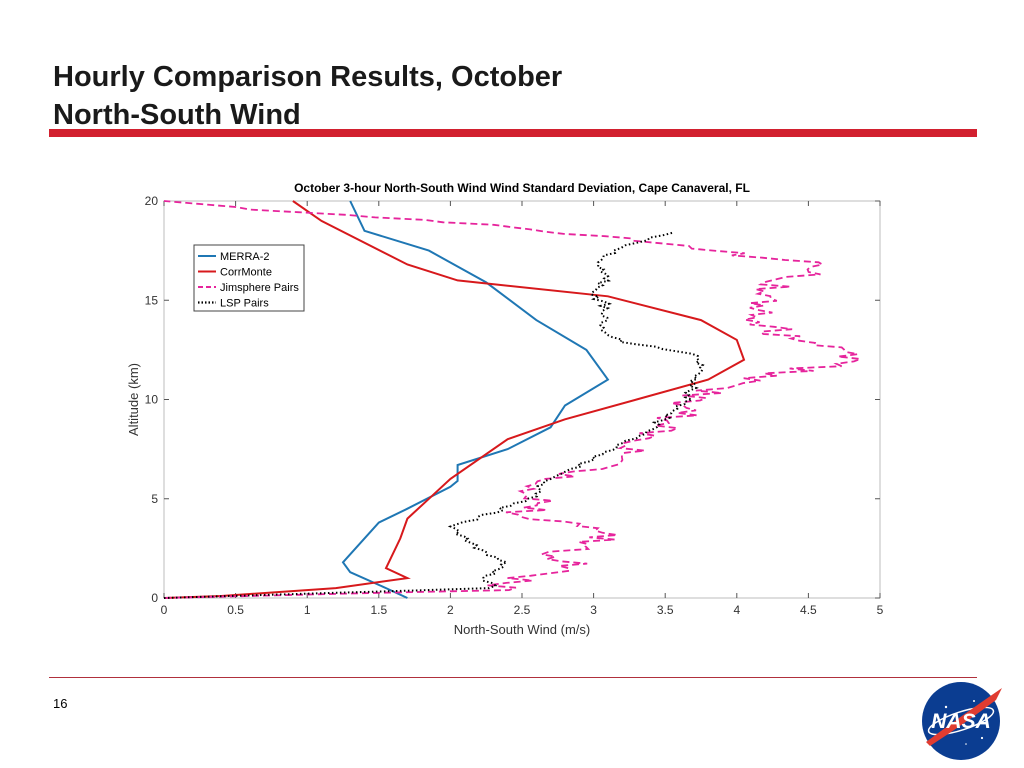  Describe the element at coordinates (378, 610) in the screenshot. I see `x-tick-label: 1.5` at that location.